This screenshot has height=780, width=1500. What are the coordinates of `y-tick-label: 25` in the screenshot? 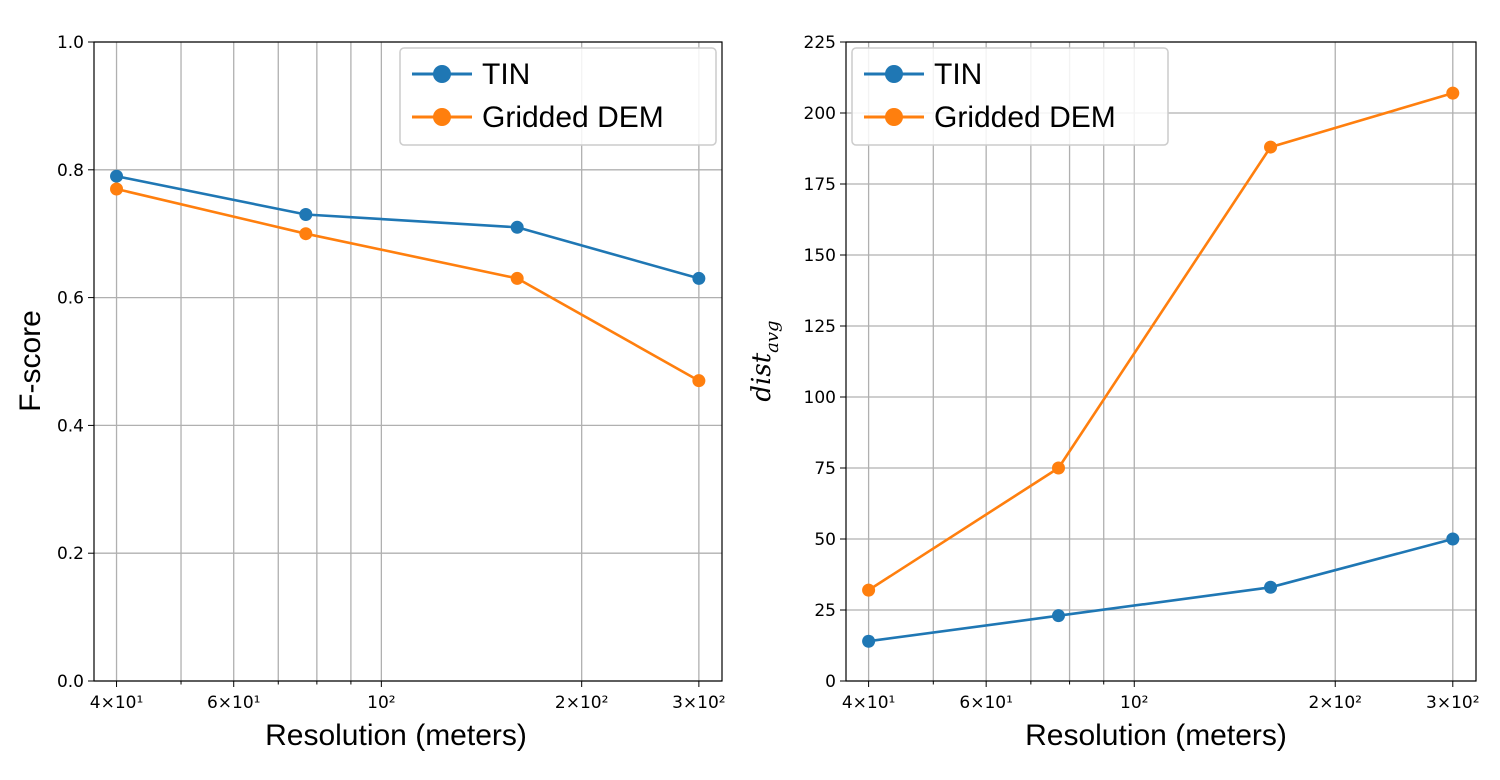 It's located at (825, 611).